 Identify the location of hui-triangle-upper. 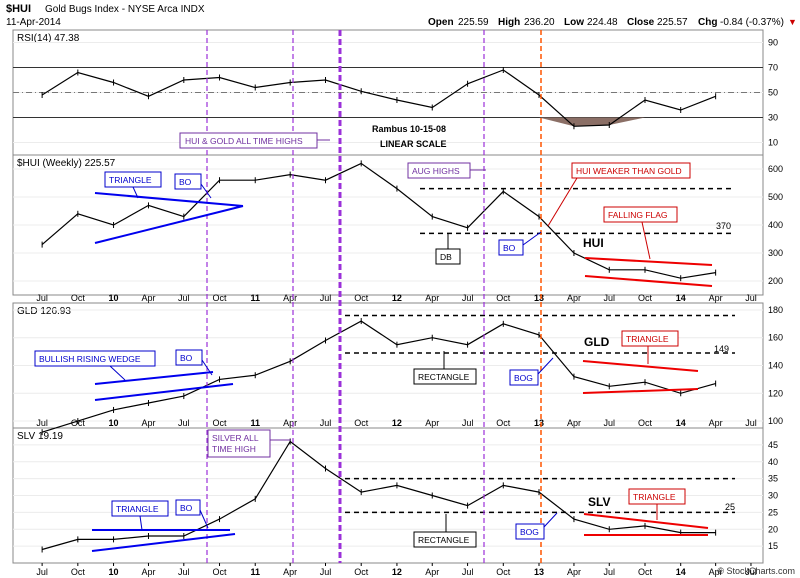
(169, 199).